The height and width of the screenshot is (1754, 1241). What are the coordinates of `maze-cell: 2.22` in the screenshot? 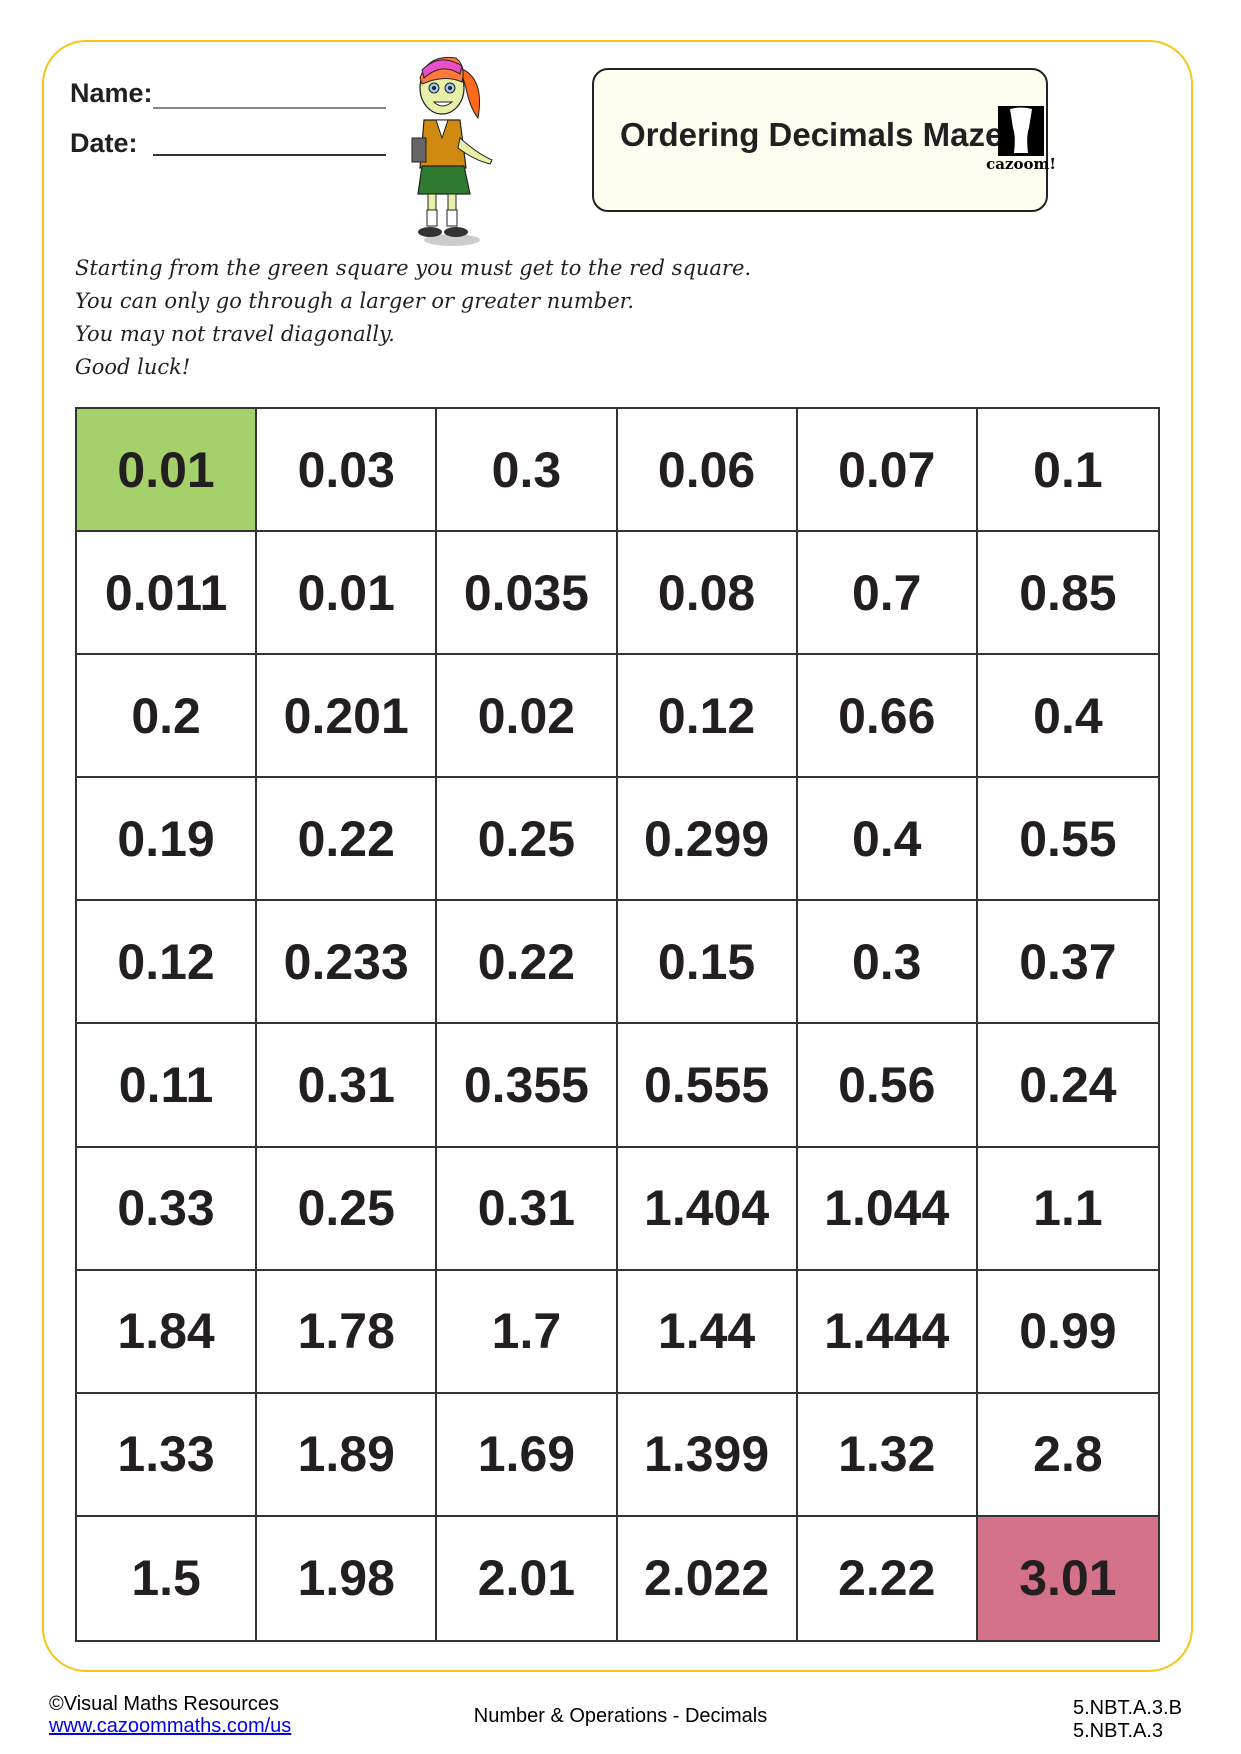 It's located at (888, 1578).